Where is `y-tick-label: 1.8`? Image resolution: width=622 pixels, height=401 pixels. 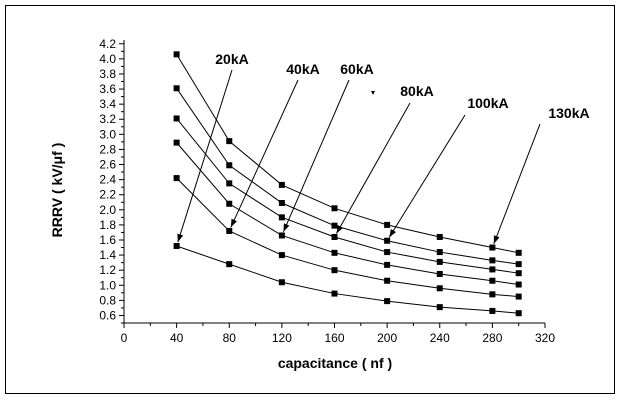 y-tick-label: 1.8 is located at coordinates (107, 225).